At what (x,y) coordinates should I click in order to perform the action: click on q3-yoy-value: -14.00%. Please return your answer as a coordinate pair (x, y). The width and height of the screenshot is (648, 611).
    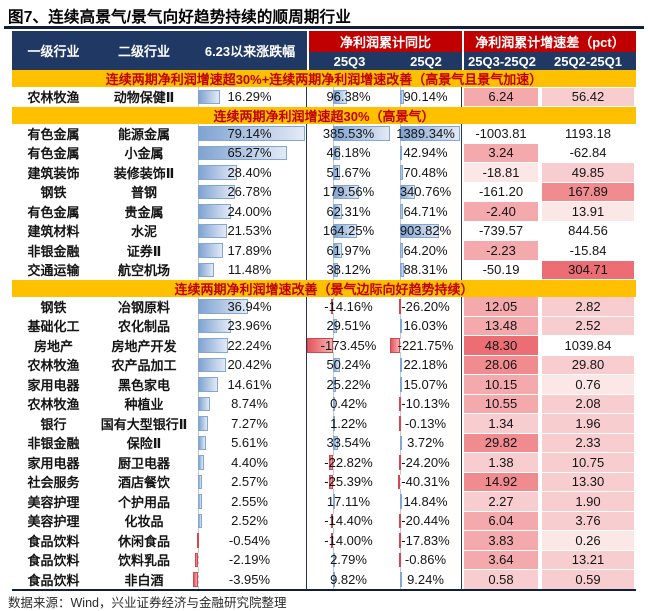
    Looking at the image, I should click on (348, 540).